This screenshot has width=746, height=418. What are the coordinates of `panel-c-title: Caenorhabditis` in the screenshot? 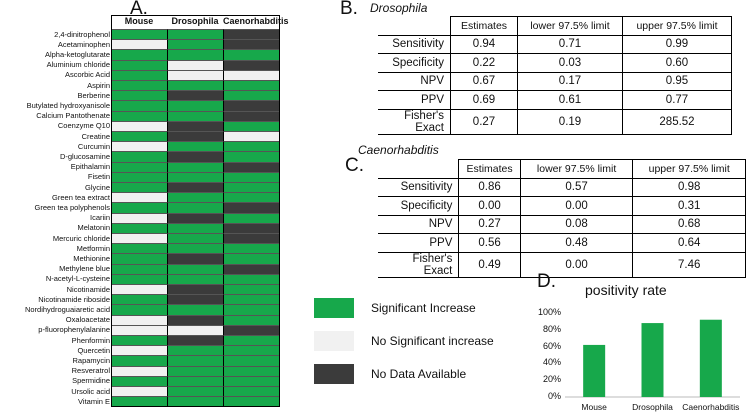 It's located at (398, 150).